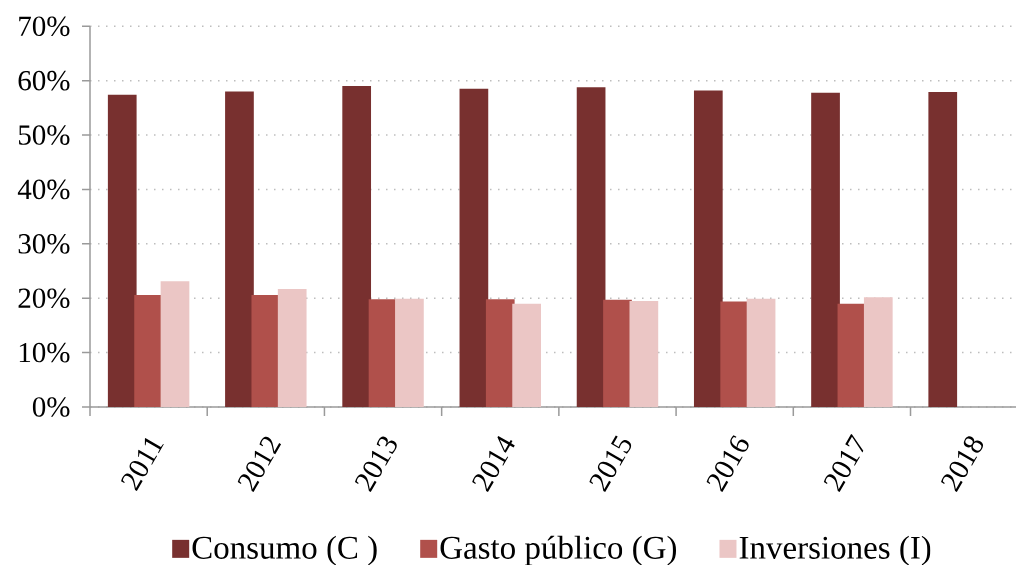  I want to click on y-tick-label: 30%, so click(44, 244).